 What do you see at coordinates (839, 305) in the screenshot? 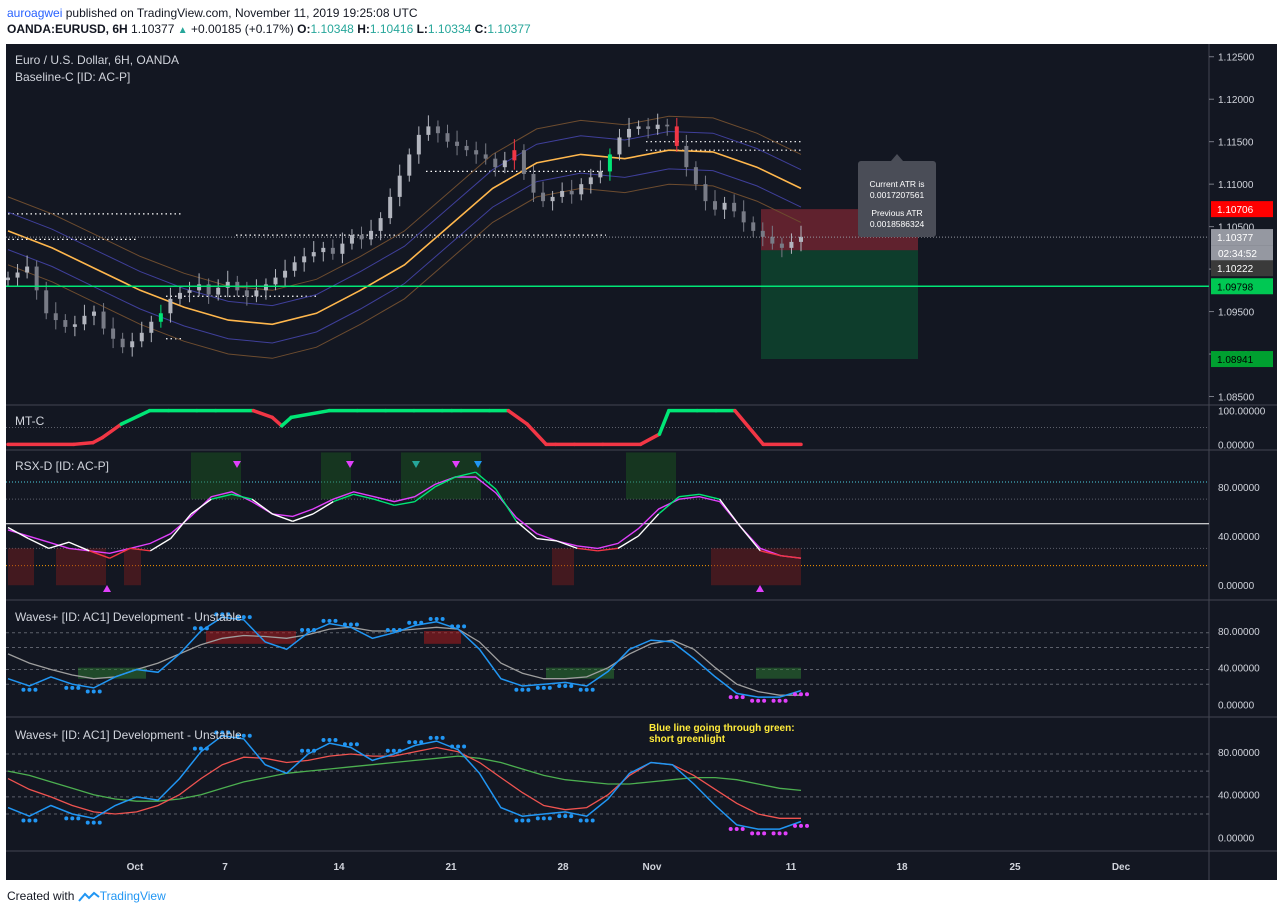
I see `take-profit-zone` at bounding box center [839, 305].